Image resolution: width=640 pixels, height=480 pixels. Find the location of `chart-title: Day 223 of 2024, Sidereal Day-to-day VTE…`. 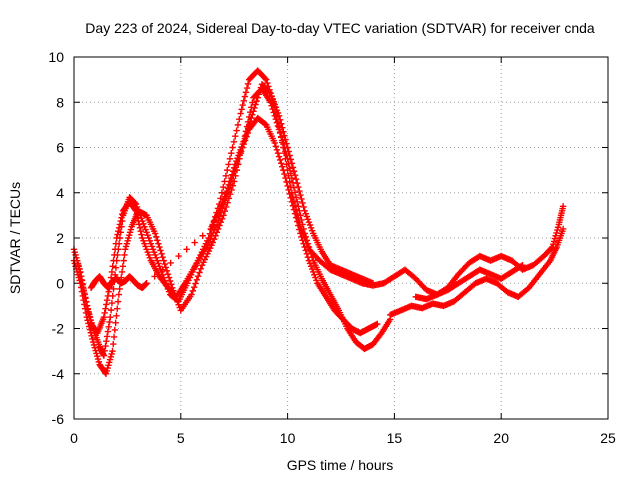

chart-title: Day 223 of 2024, Sidereal Day-to-day VTE… is located at coordinates (340, 28).